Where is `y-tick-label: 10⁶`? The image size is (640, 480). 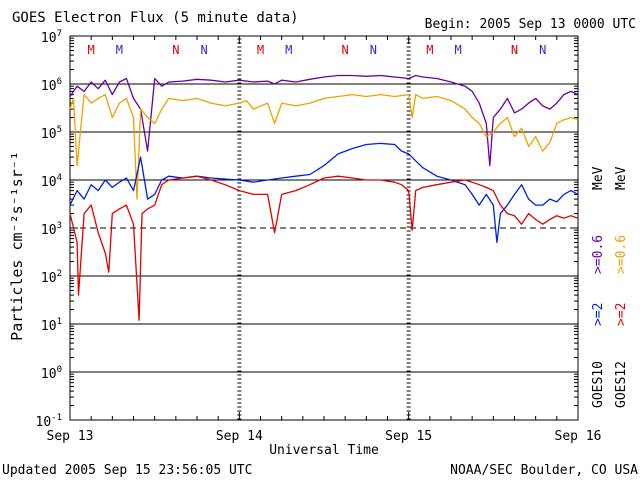 y-tick-label: 10⁶ is located at coordinates (51, 85).